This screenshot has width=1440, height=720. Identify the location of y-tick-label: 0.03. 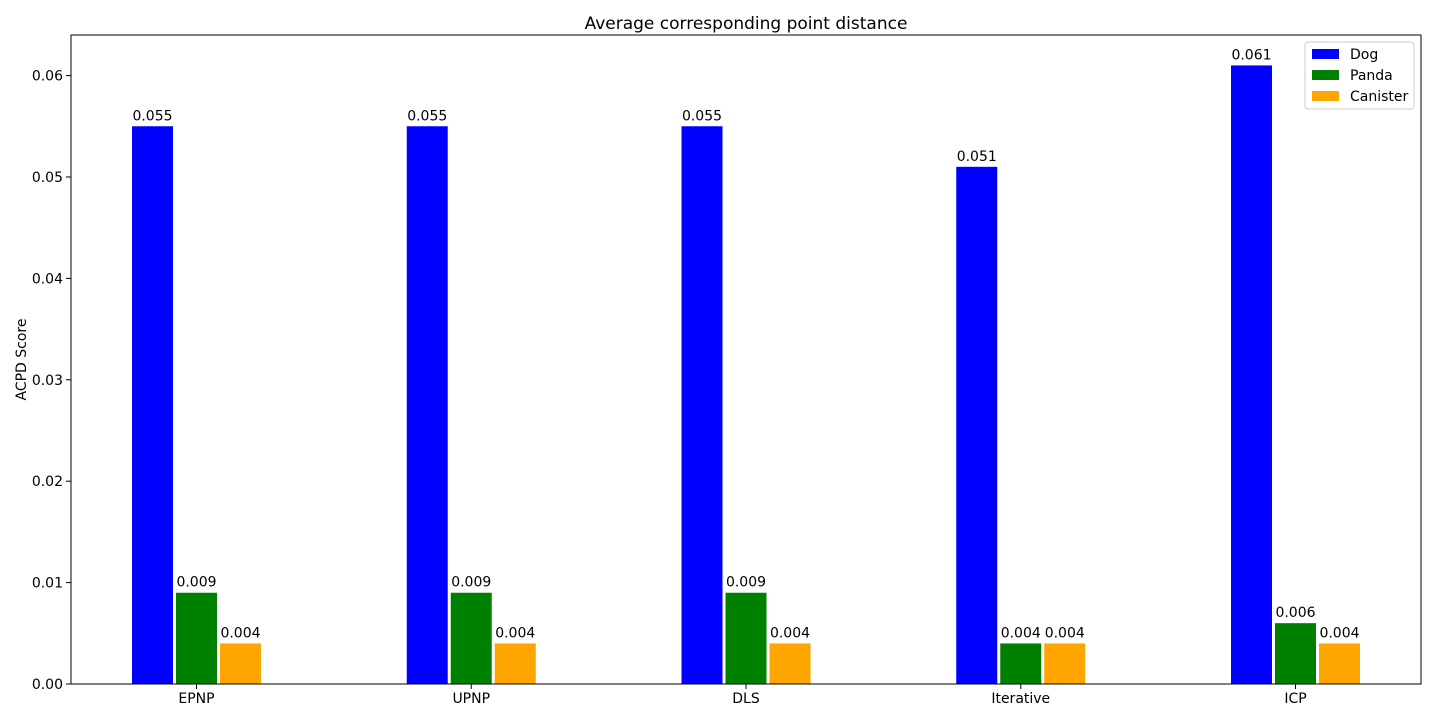
(47, 381).